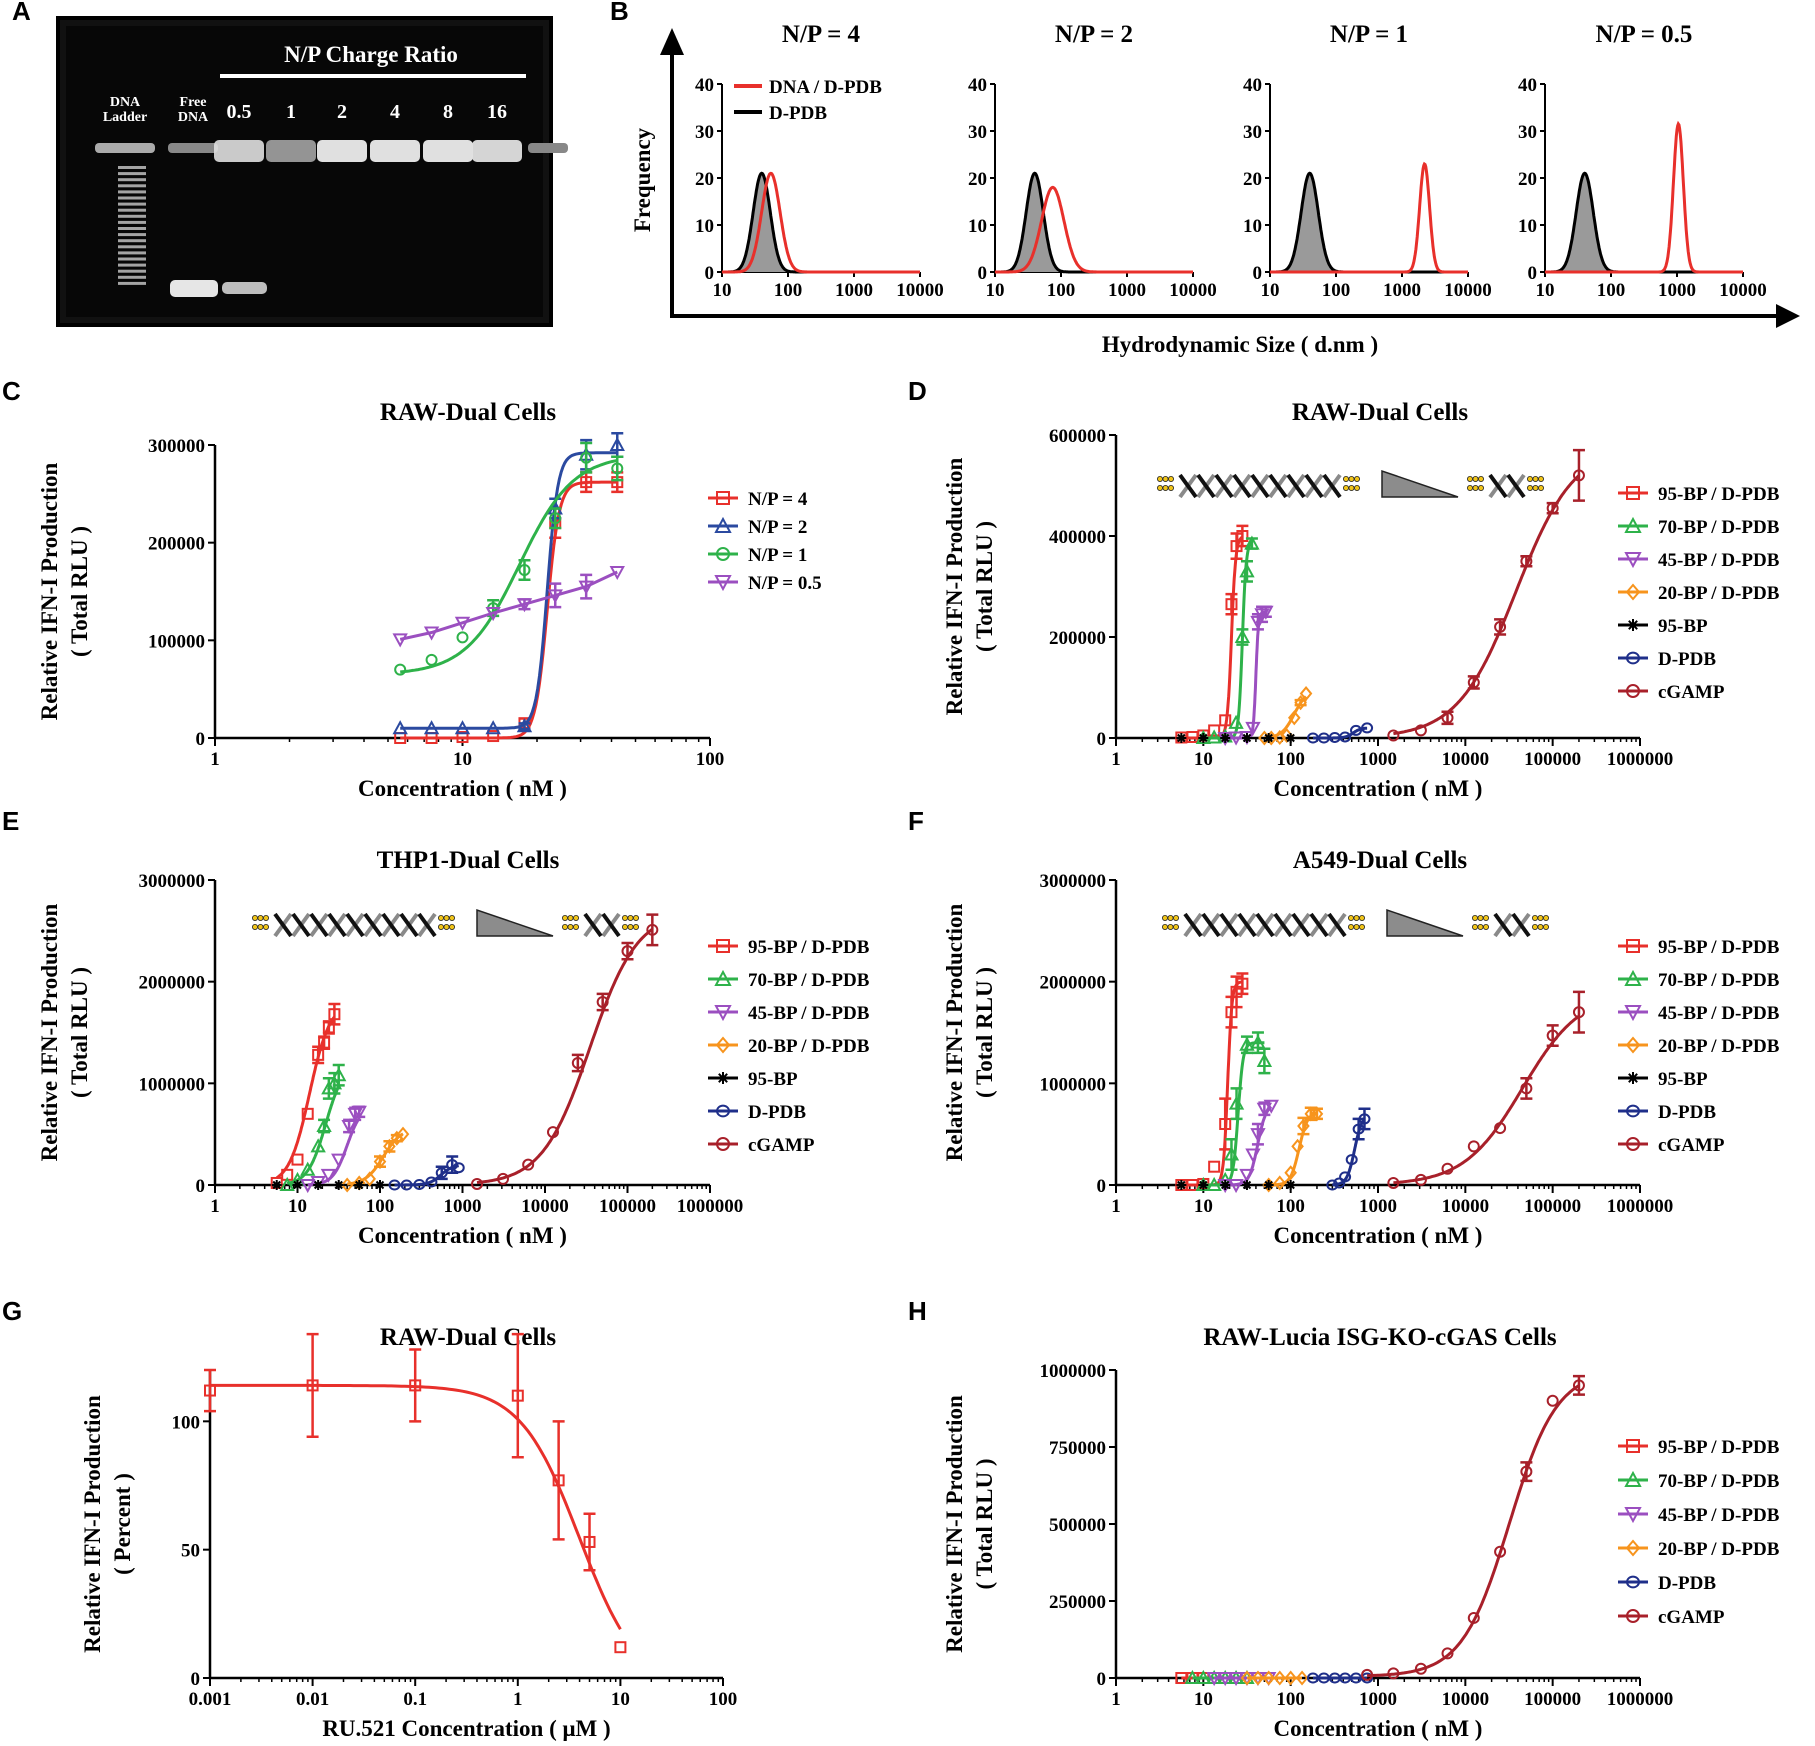 Image resolution: width=1815 pixels, height=1746 pixels. What do you see at coordinates (781, 1145) in the screenshot?
I see `legend-label: cGAMP` at bounding box center [781, 1145].